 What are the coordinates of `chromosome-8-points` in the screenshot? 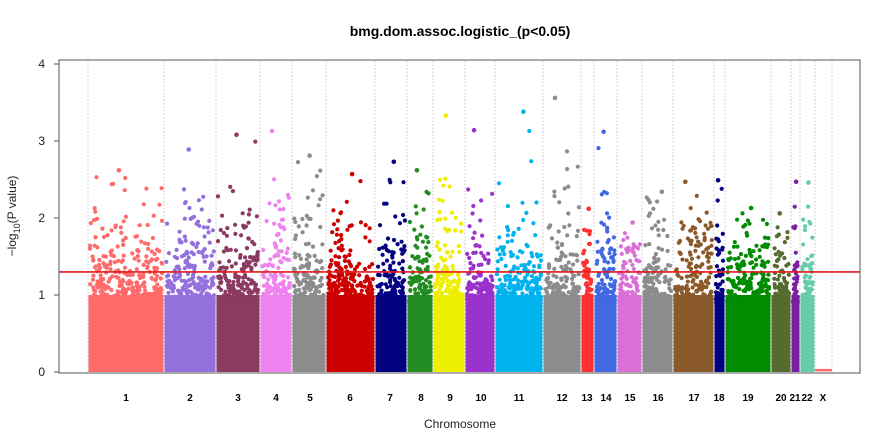 It's located at (420, 280).